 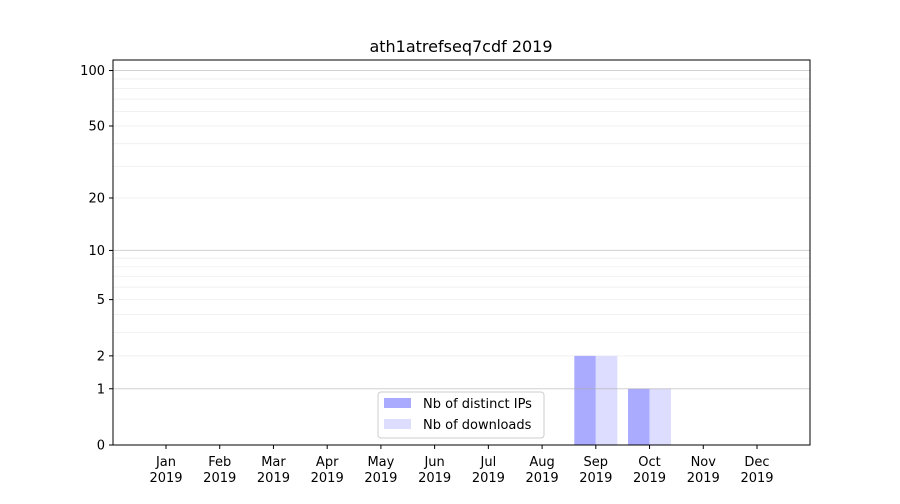 I want to click on y-tick-label: 20, so click(x=96, y=198).